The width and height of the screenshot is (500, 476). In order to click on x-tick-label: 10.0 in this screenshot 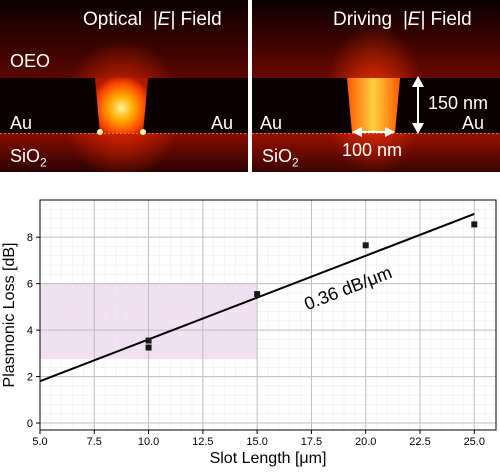, I will do `click(148, 442)`.